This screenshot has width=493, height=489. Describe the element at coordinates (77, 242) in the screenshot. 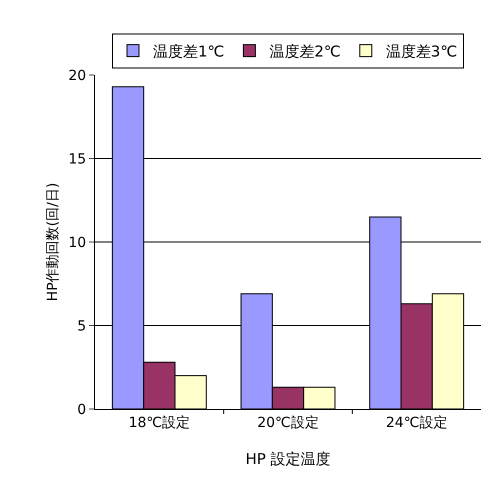

I see `y-tick-label: 10` at that location.